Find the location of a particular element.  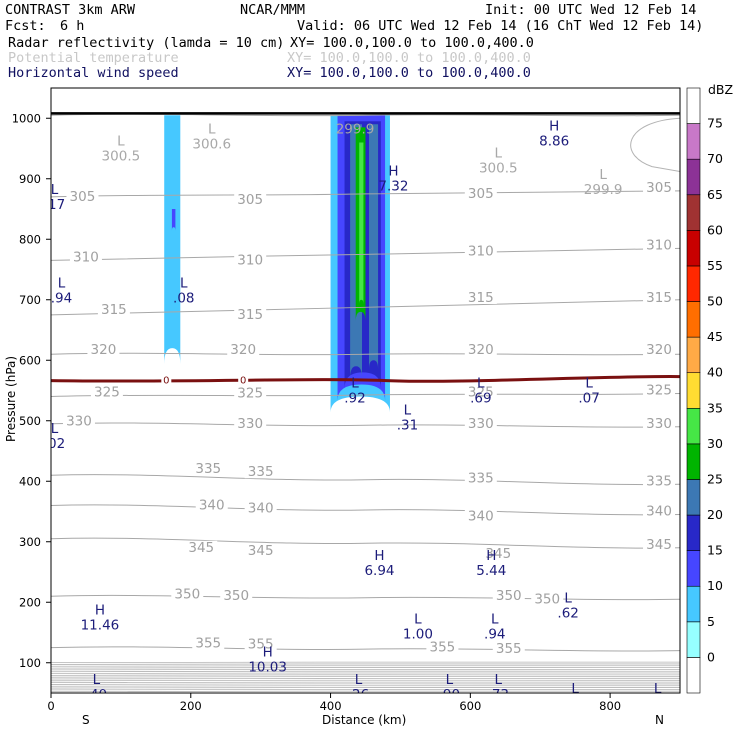

wind-extremum-value: 1.00 is located at coordinates (418, 634).